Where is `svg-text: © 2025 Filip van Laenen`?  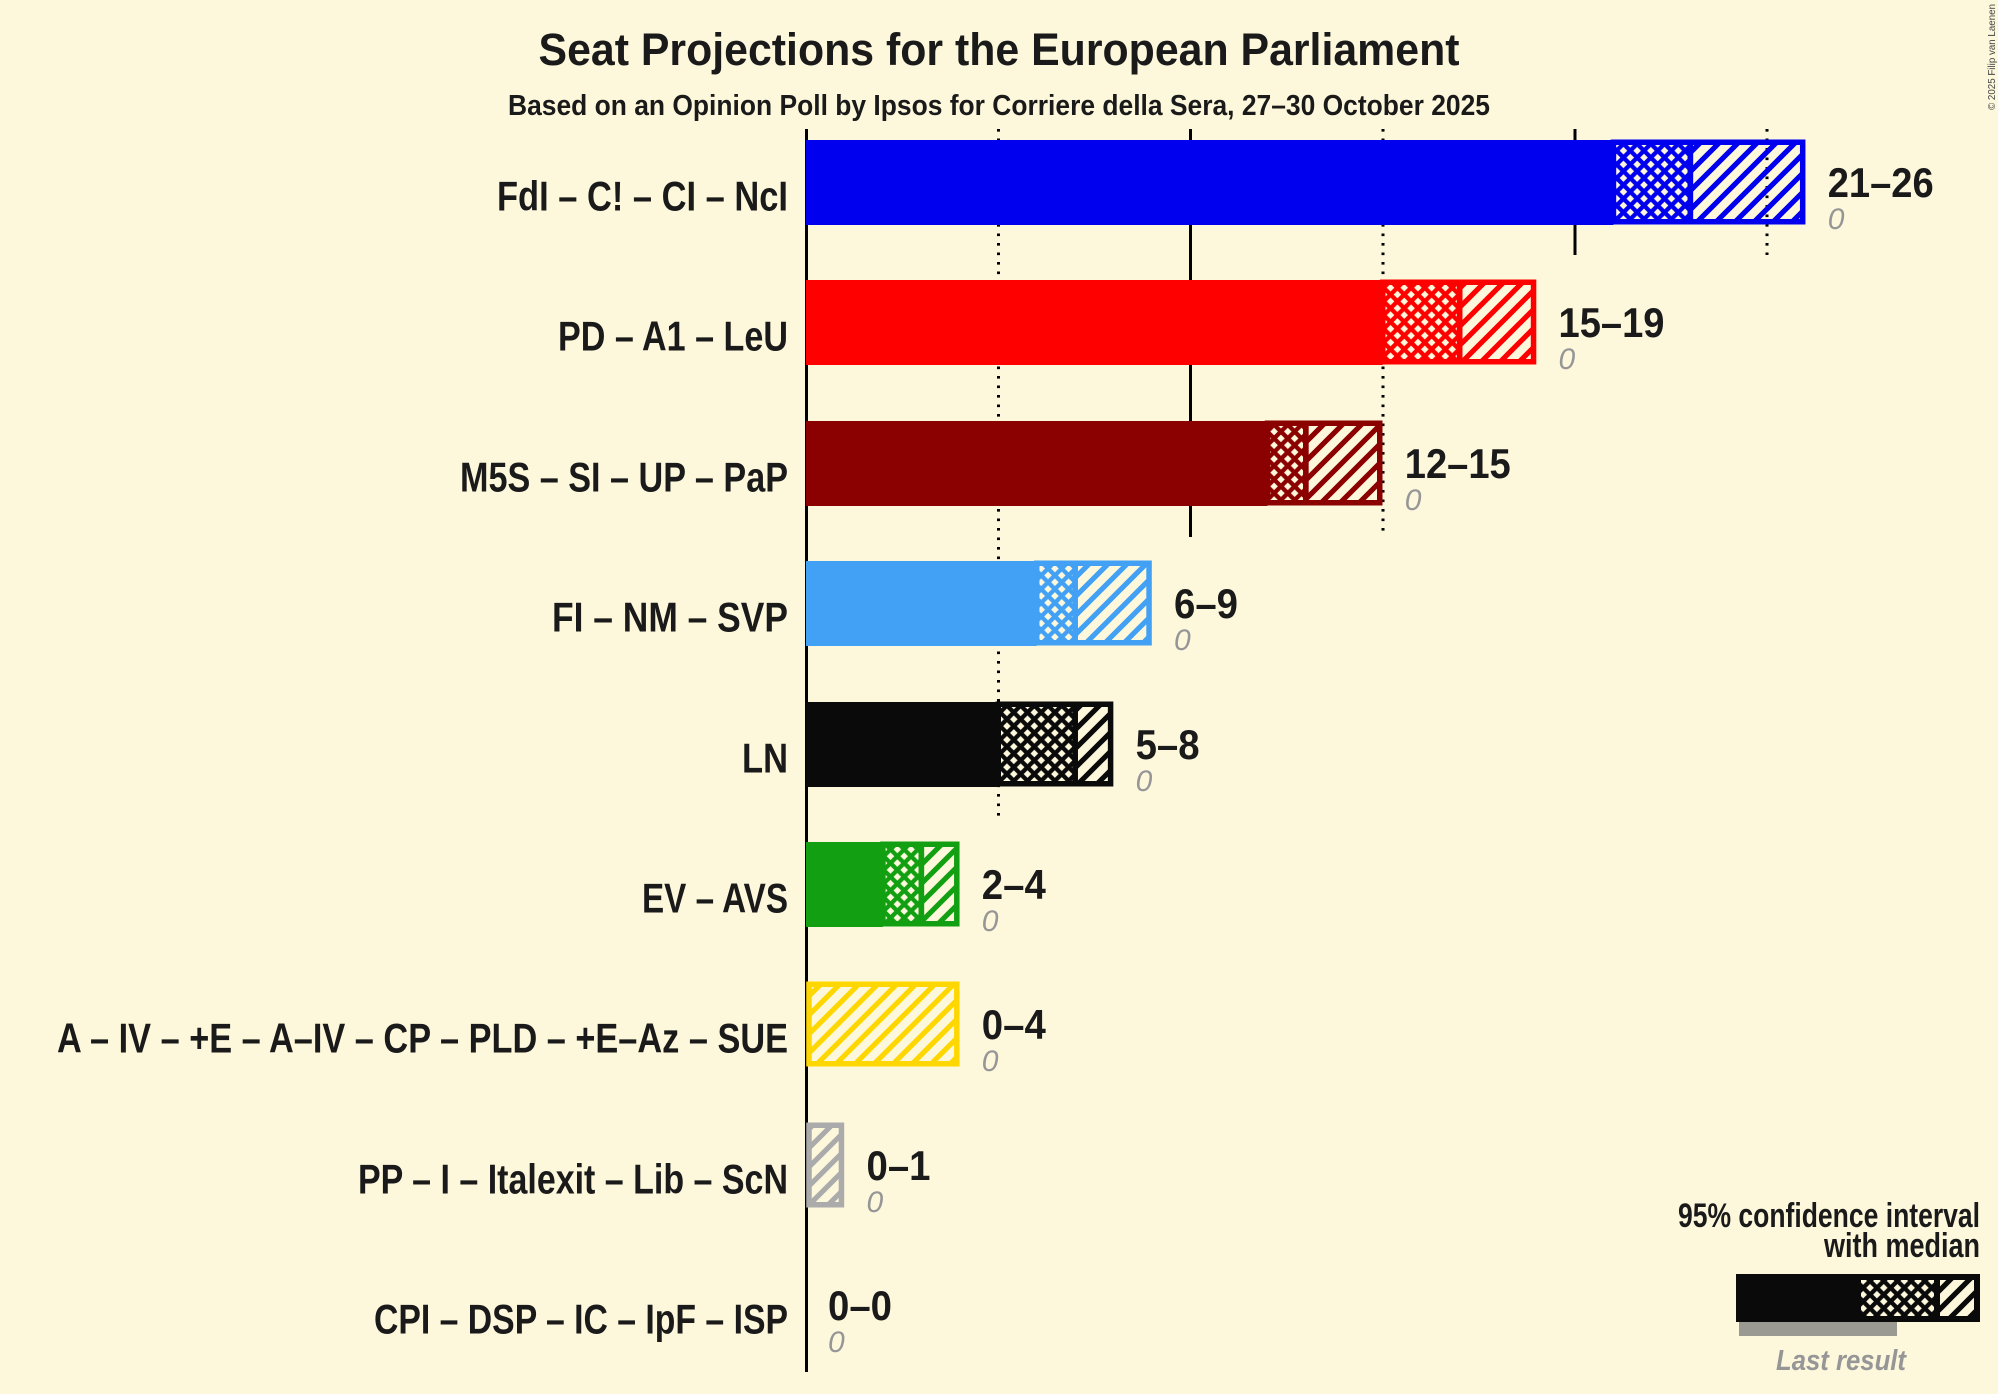
svg-text: © 2025 Filip van Laenen is located at coordinates (1992, 57).